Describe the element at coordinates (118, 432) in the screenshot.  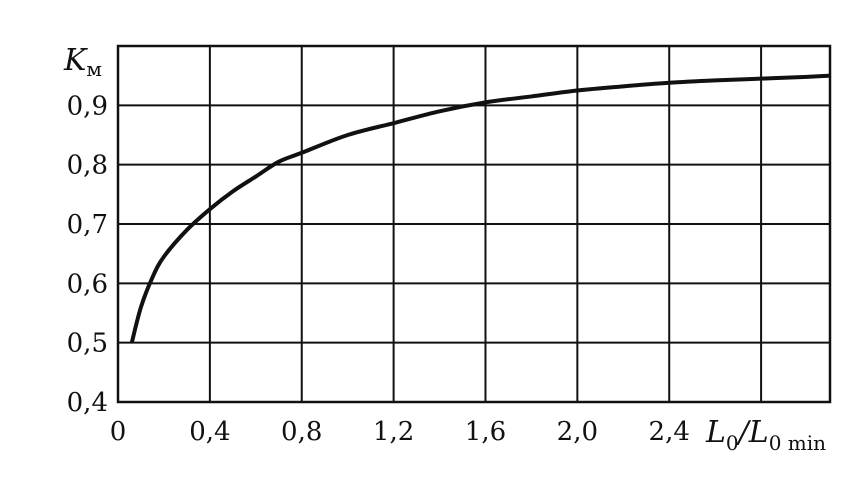
I see `x-tick-label: 0` at that location.